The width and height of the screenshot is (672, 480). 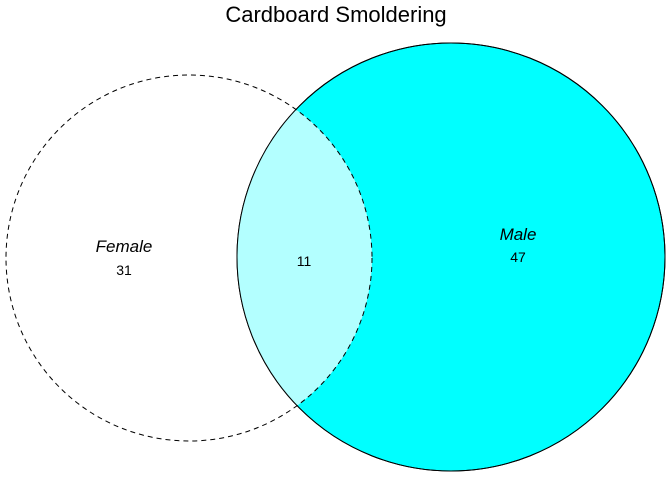 What do you see at coordinates (518, 234) in the screenshot?
I see `male-label: Male` at bounding box center [518, 234].